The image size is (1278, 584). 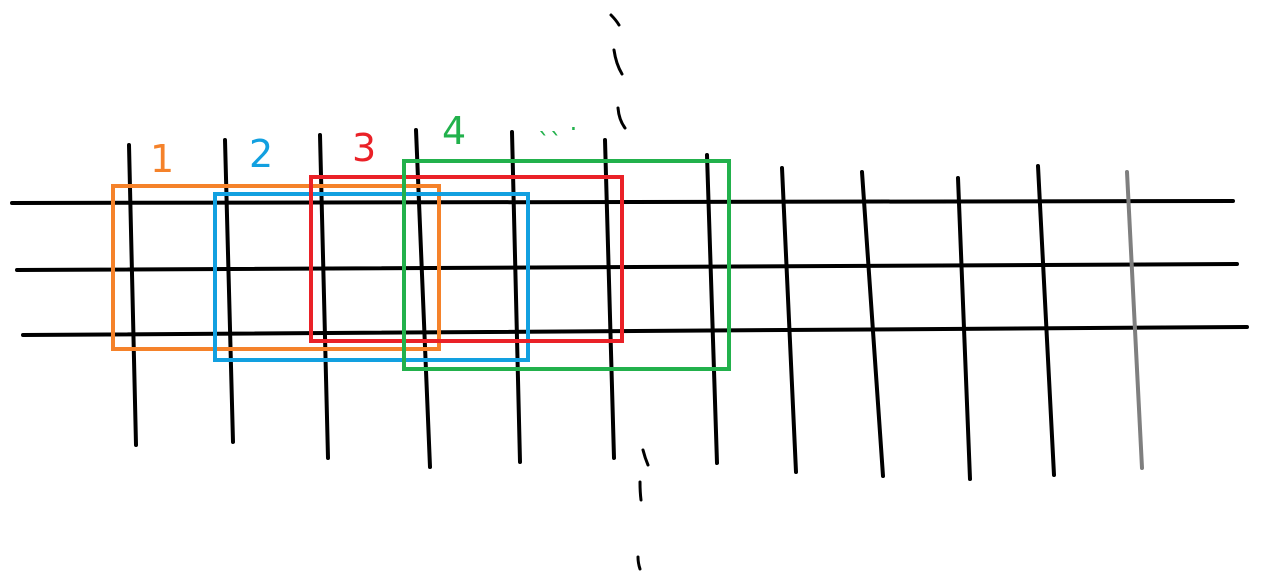 I want to click on window-label-4: 4, so click(x=454, y=131).